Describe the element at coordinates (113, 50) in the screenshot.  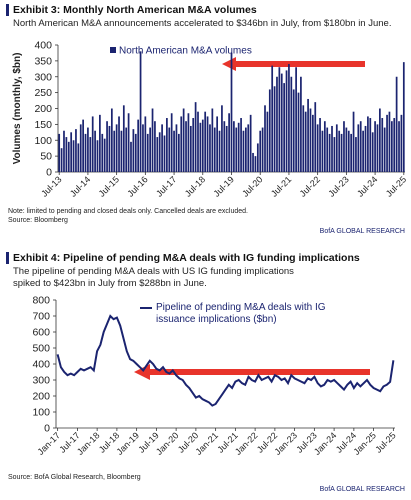
I see `legend-swatch` at that location.